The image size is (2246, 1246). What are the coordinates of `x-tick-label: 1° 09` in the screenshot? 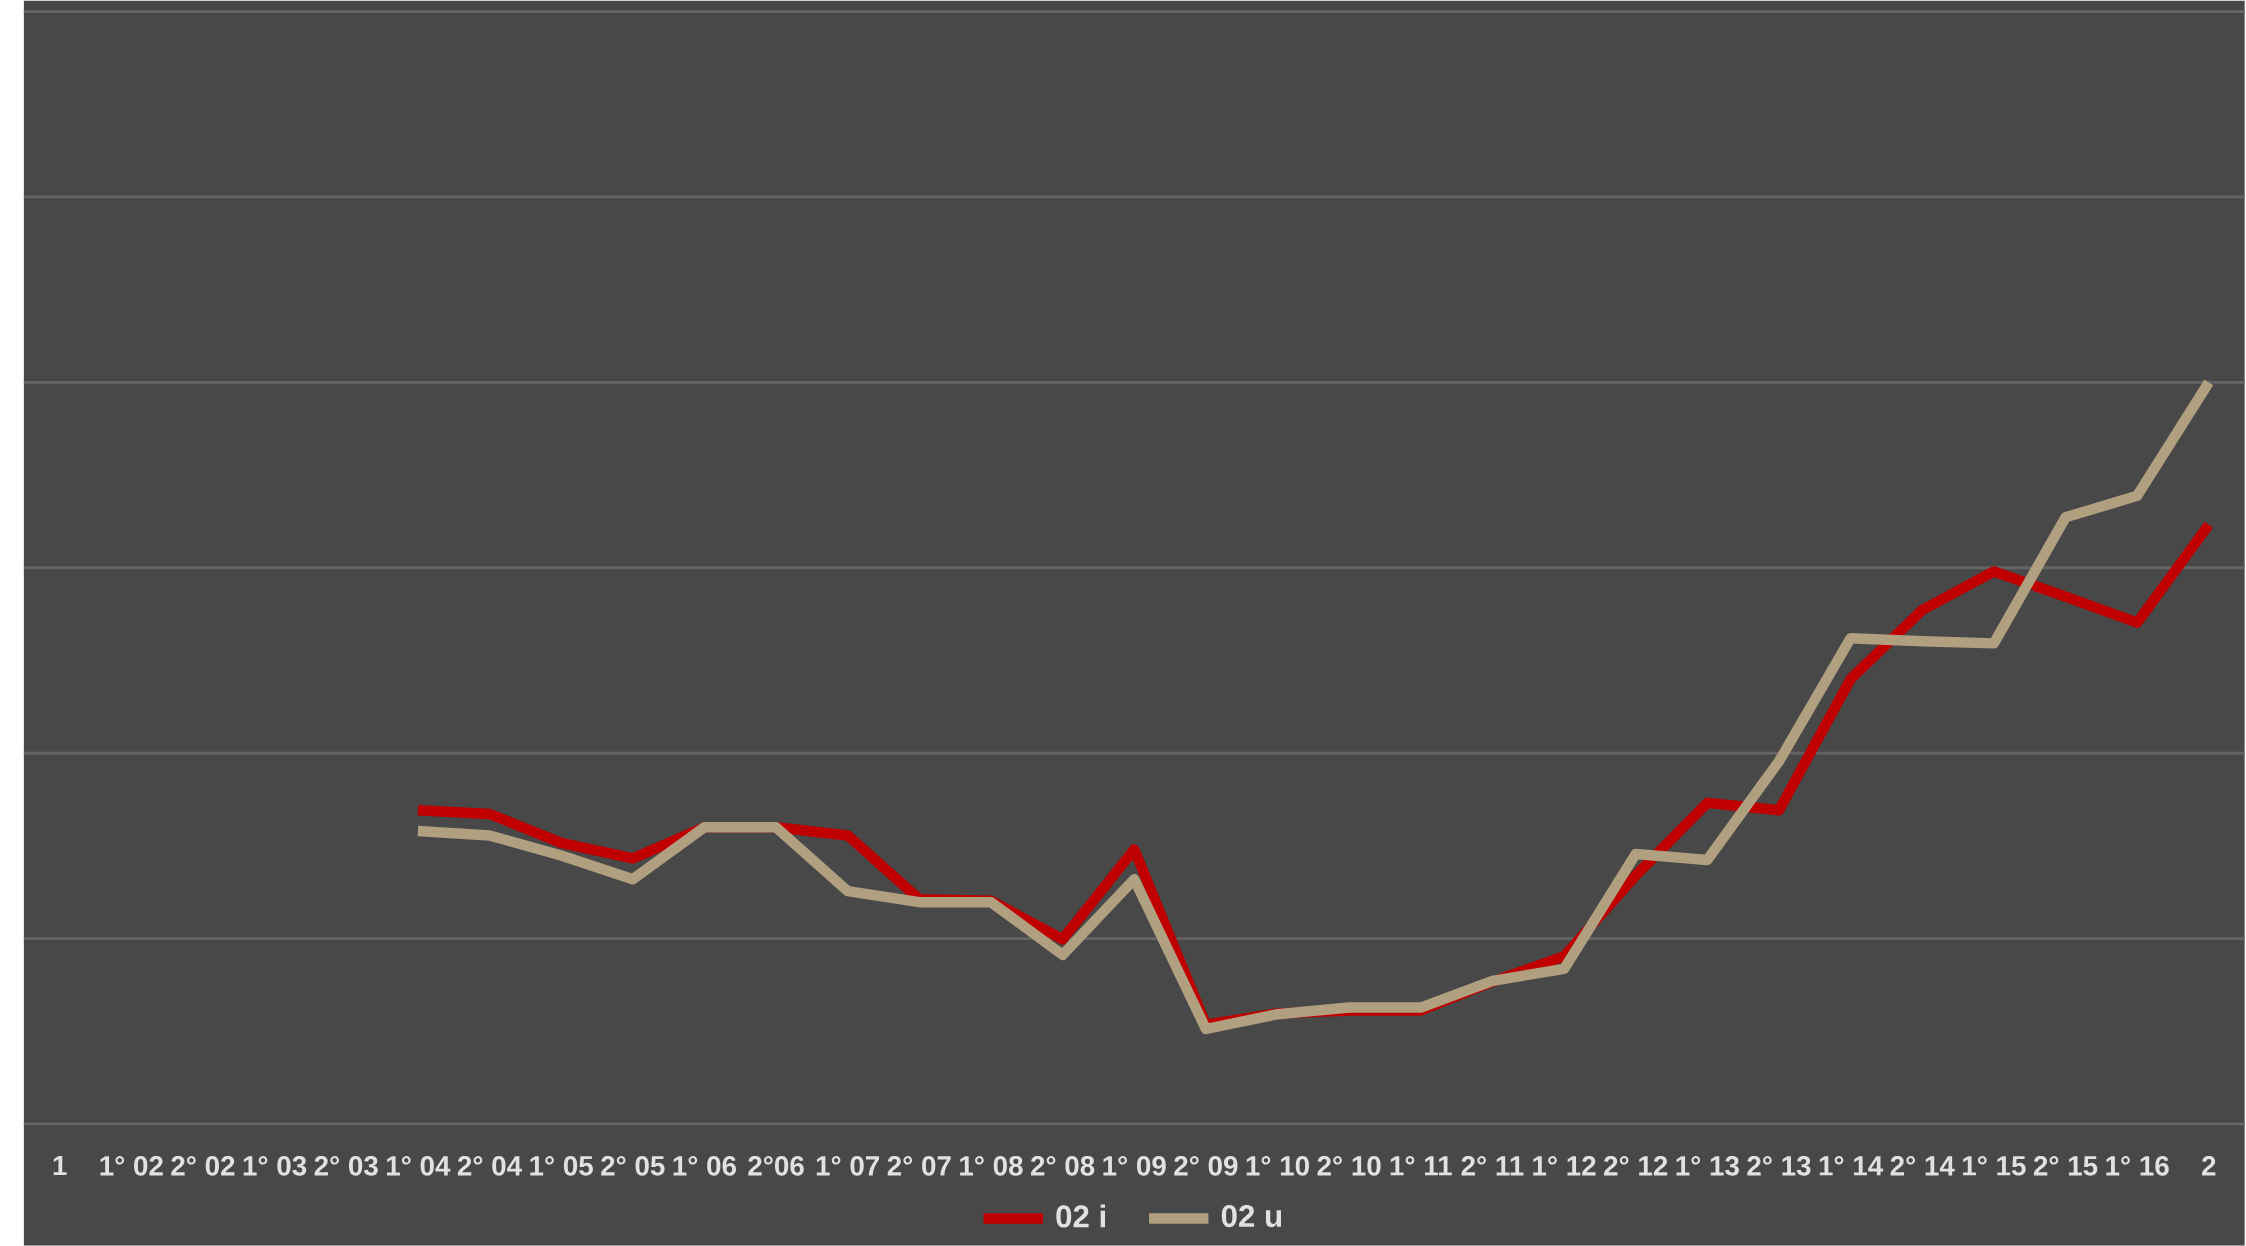 It's located at (1134, 1165).